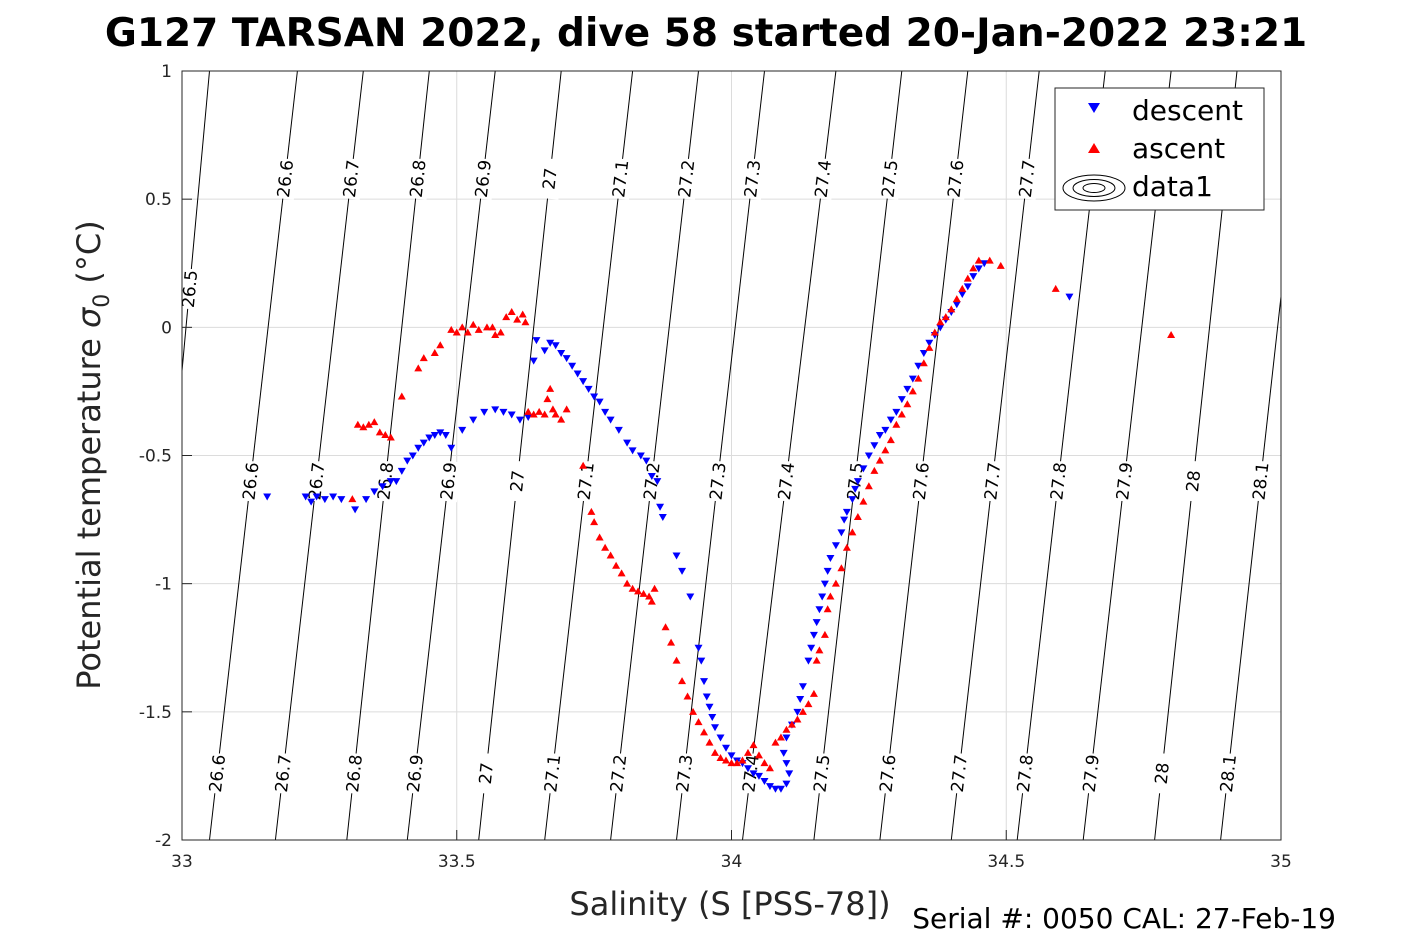 The width and height of the screenshot is (1417, 945). Describe the element at coordinates (719, 481) in the screenshot. I see `contour-label: 27.3` at that location.